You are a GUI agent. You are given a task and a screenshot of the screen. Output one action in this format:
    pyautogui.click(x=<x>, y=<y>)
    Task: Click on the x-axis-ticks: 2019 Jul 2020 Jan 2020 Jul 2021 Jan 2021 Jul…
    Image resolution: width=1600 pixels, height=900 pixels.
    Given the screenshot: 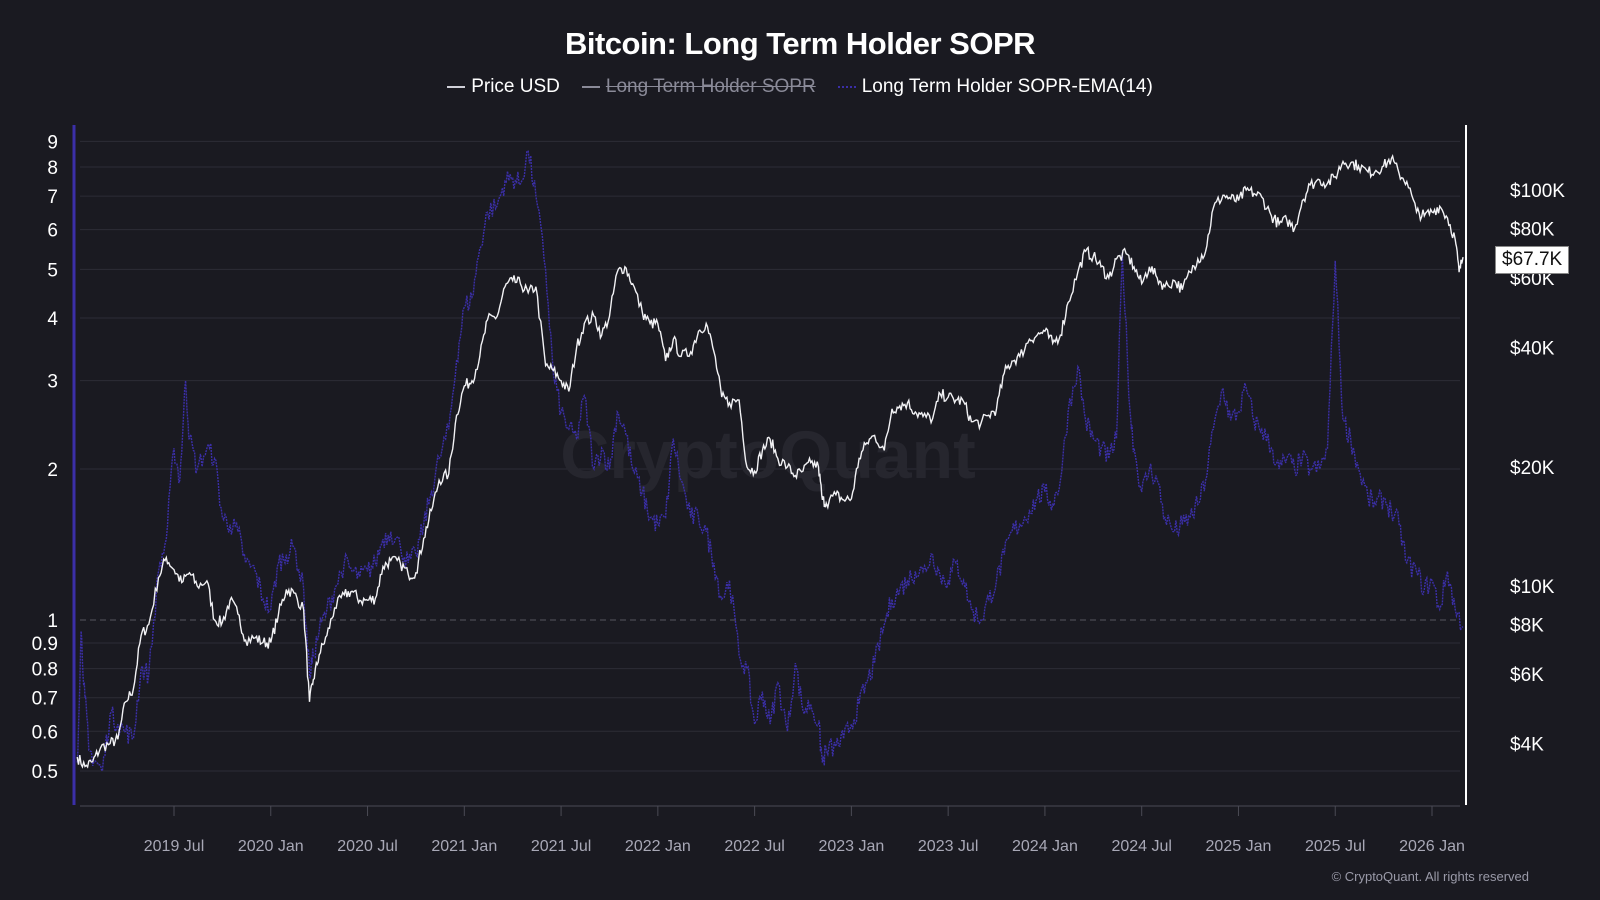 What is the action you would take?
    pyautogui.click(x=804, y=830)
    